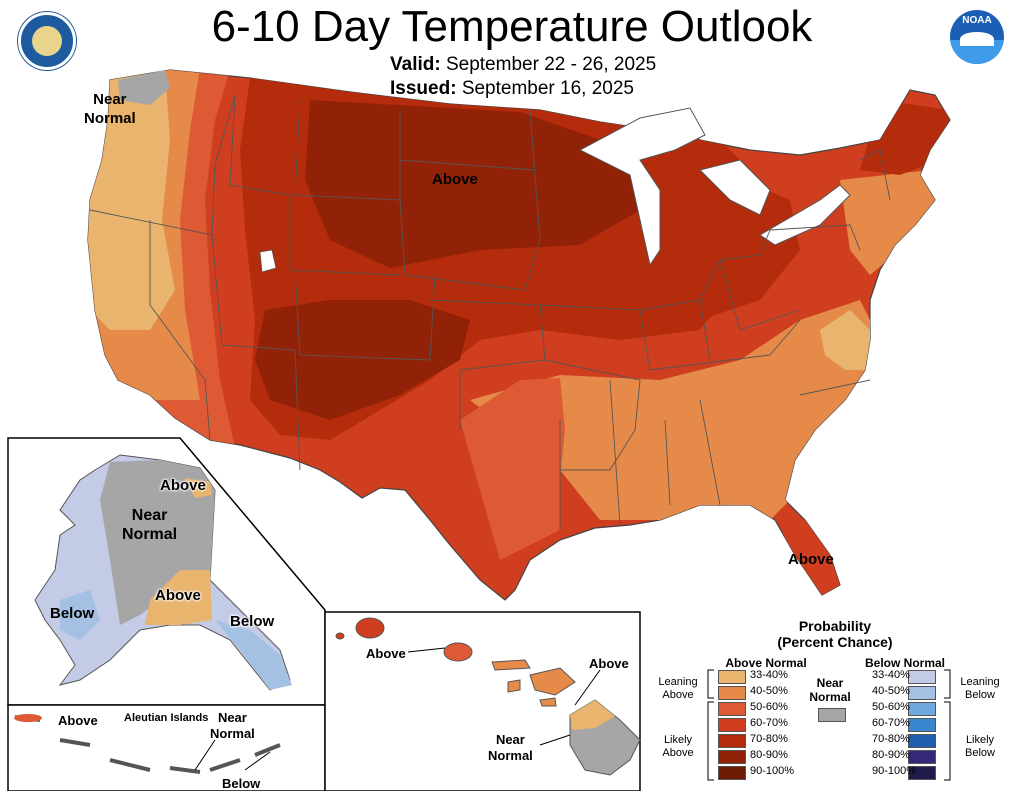  What do you see at coordinates (710, 684) in the screenshot?
I see `legend-bracket-leaning-above` at bounding box center [710, 684].